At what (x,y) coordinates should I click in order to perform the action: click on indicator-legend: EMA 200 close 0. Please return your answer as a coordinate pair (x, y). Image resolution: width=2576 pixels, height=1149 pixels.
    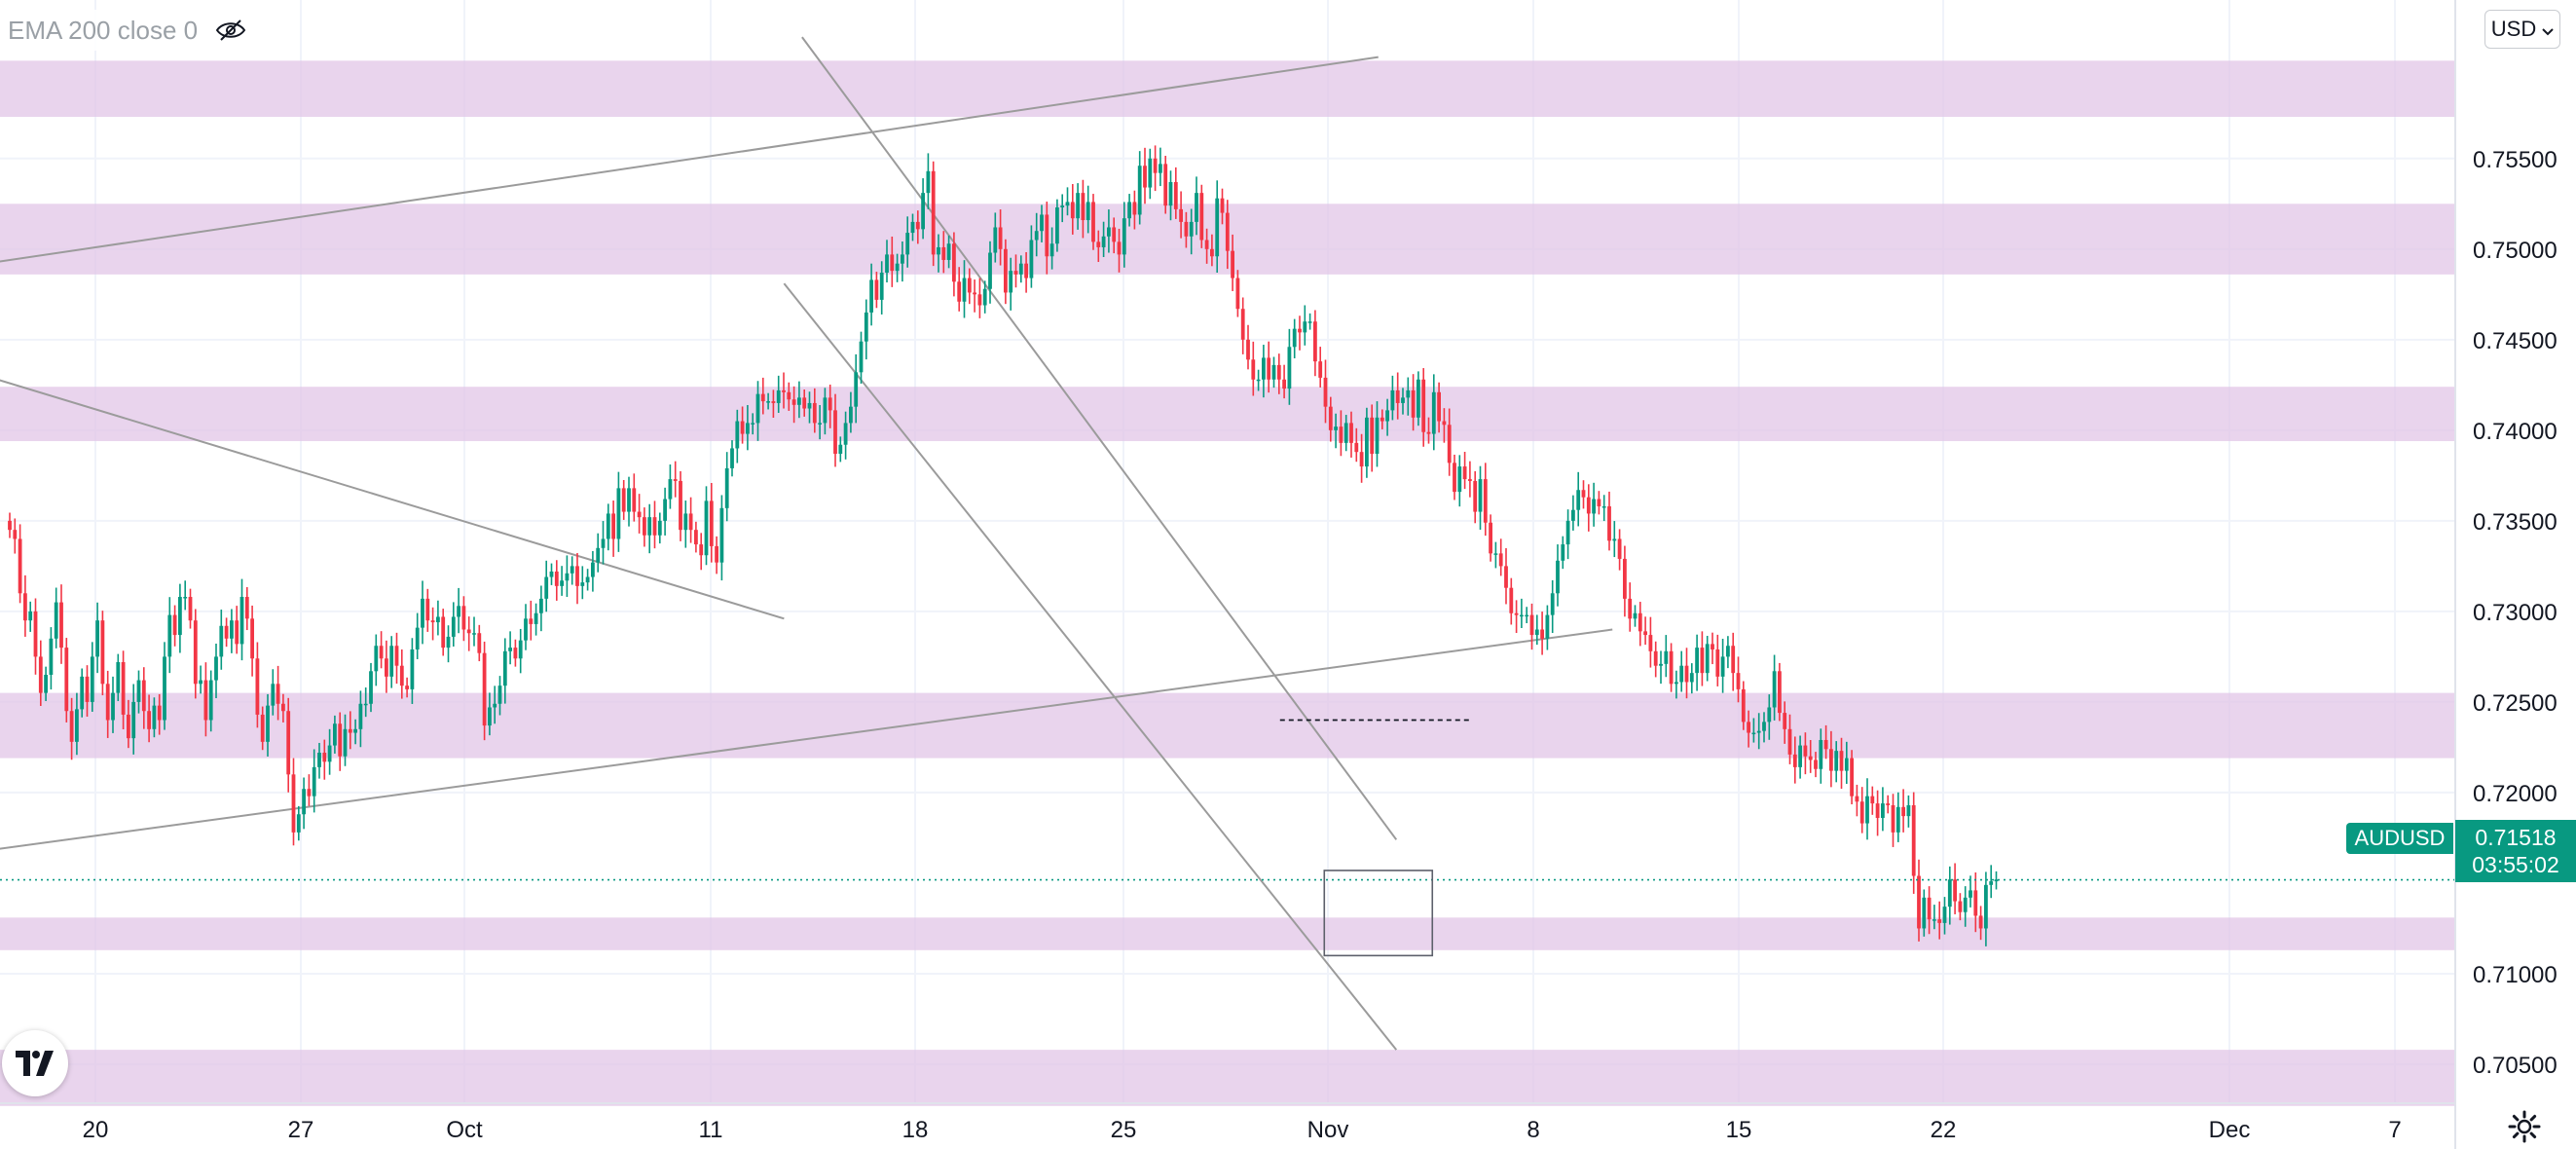
    Looking at the image, I should click on (124, 31).